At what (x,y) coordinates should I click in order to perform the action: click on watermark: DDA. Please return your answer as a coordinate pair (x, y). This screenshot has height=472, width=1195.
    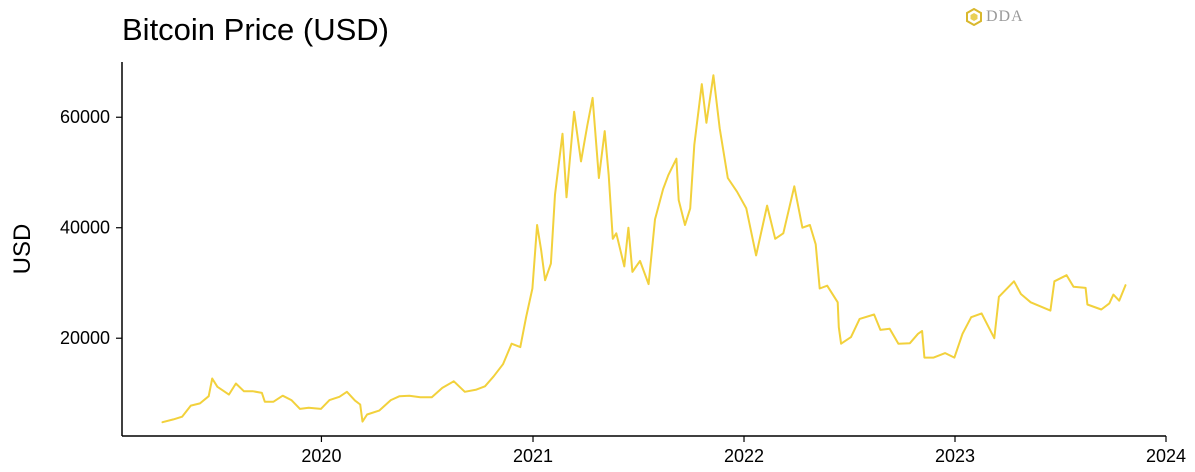
    Looking at the image, I should click on (995, 17).